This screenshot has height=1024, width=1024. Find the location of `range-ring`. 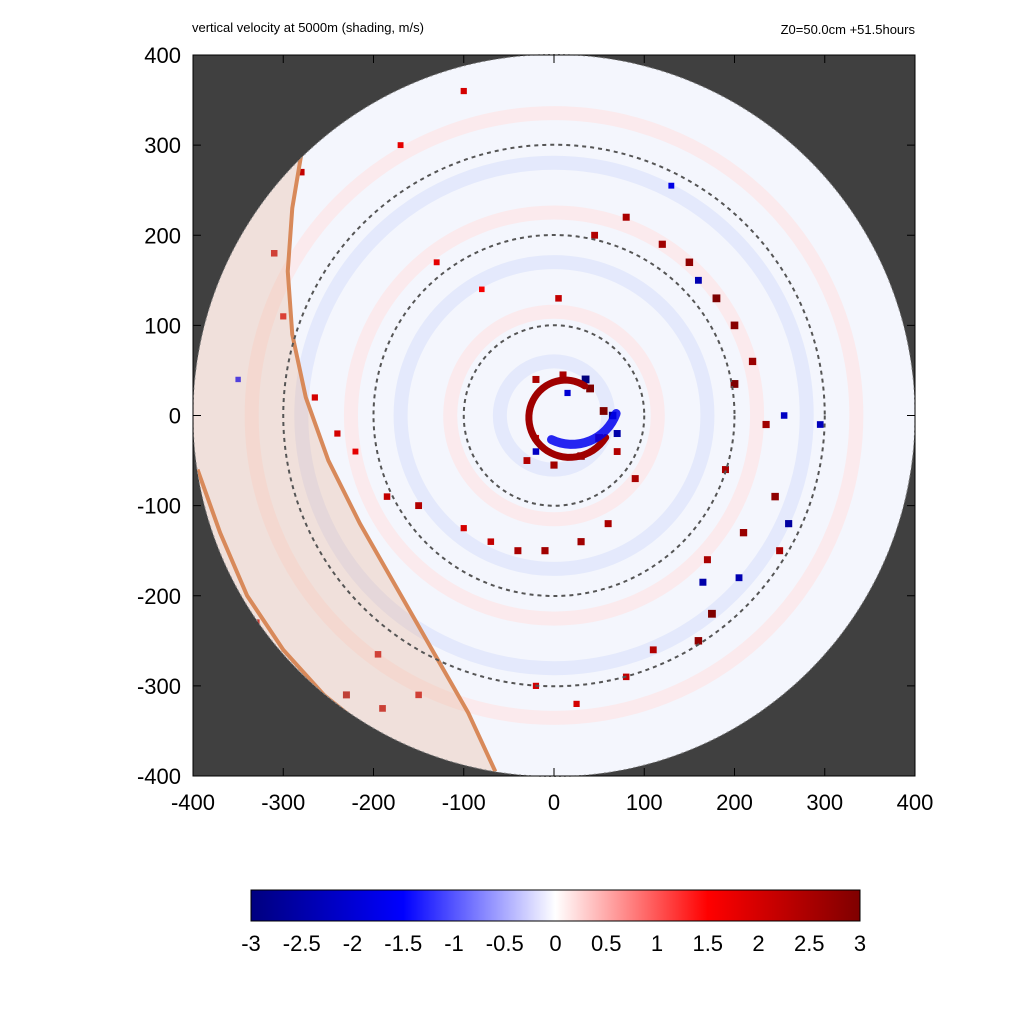

range-ring is located at coordinates (554, 415).